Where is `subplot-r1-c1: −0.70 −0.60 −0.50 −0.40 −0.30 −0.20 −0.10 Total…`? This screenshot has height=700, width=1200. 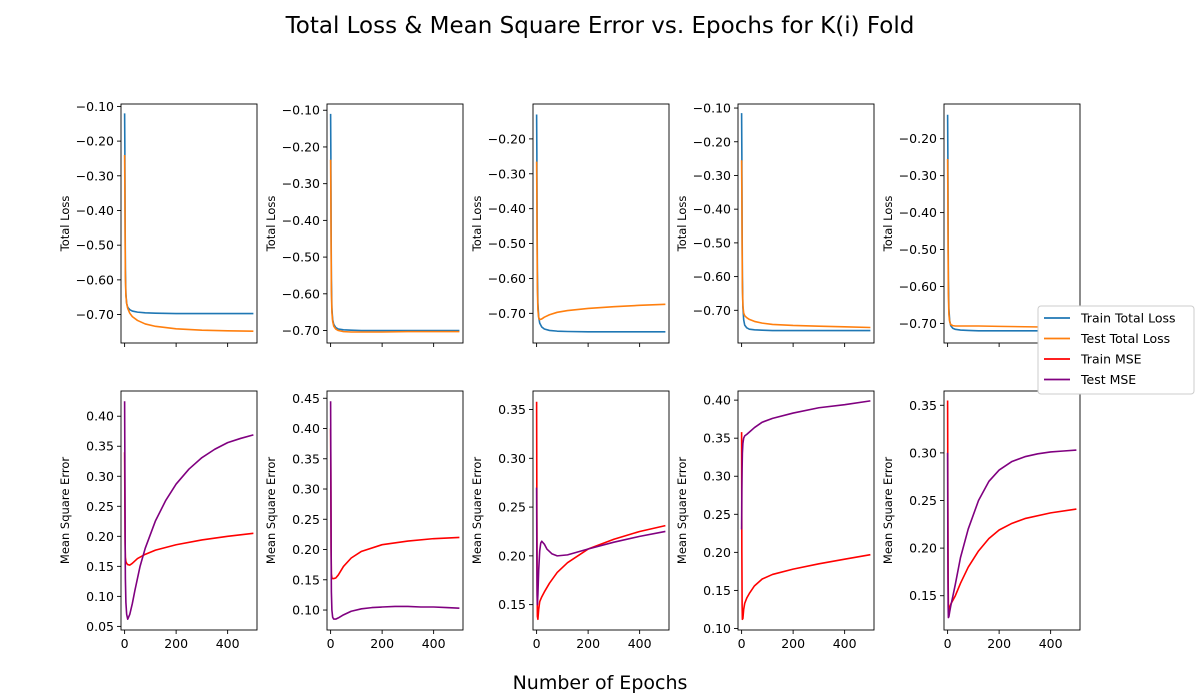
subplot-r1-c1: −0.70 −0.60 −0.50 −0.40 −0.30 −0.20 −0.10 Total… is located at coordinates (158, 223).